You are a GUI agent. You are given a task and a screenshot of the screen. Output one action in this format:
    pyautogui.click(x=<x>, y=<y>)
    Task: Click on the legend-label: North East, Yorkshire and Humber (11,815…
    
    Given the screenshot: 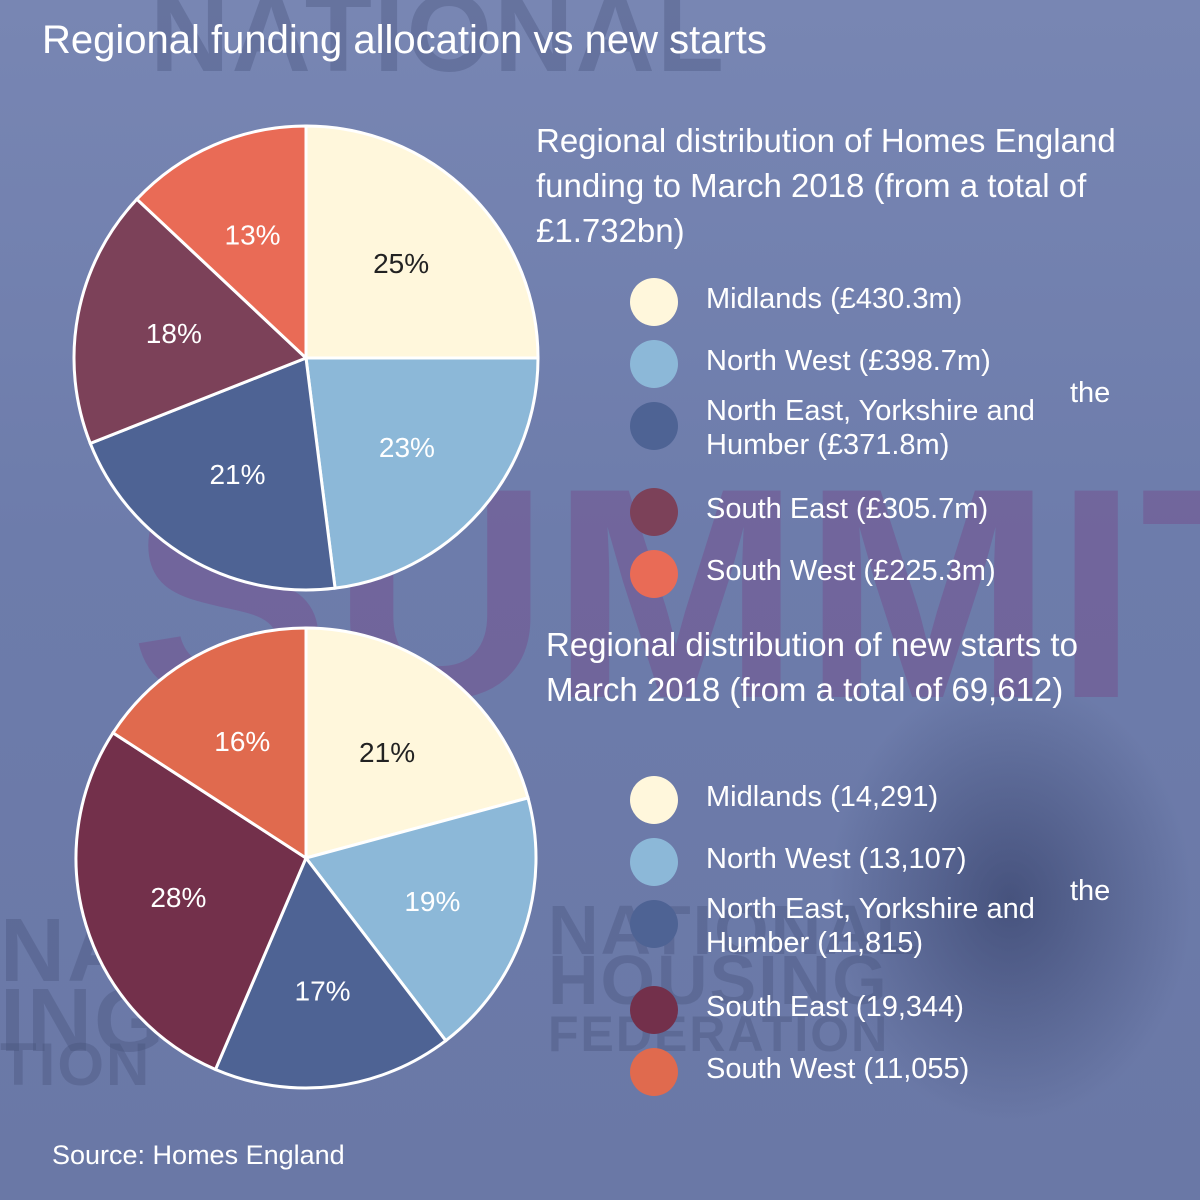 What is the action you would take?
    pyautogui.click(x=870, y=926)
    